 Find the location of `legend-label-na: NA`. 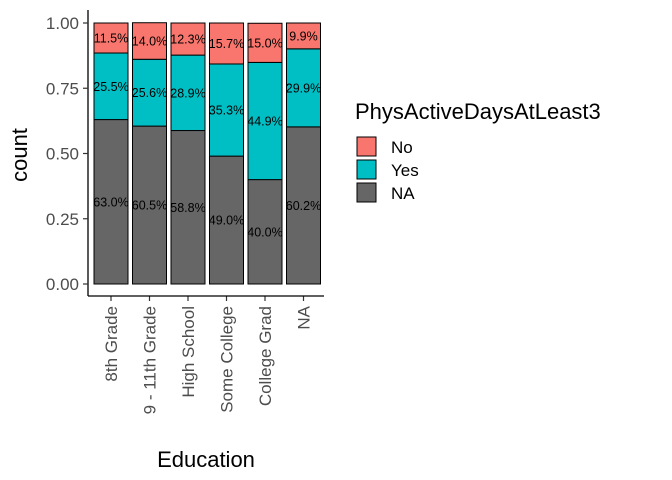

legend-label-na: NA is located at coordinates (403, 193).